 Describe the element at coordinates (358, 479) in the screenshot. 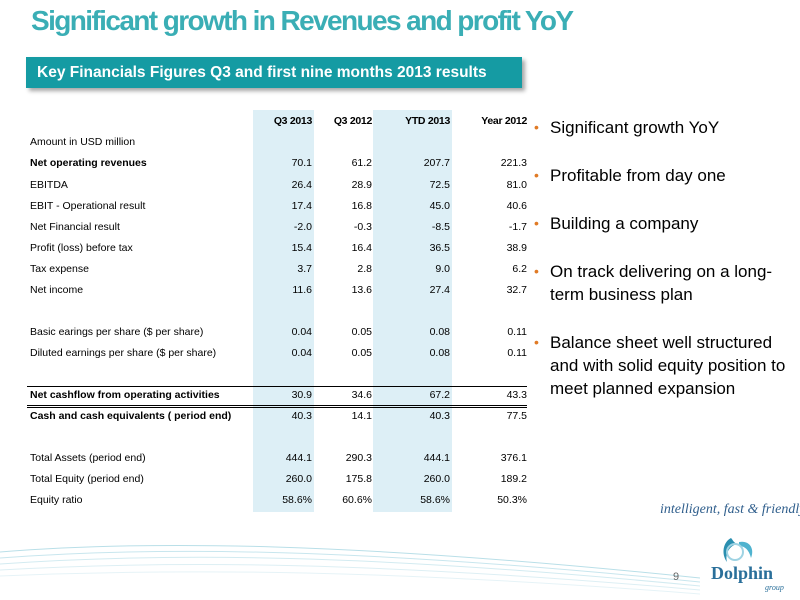

I see `table-cell: 175.8` at that location.